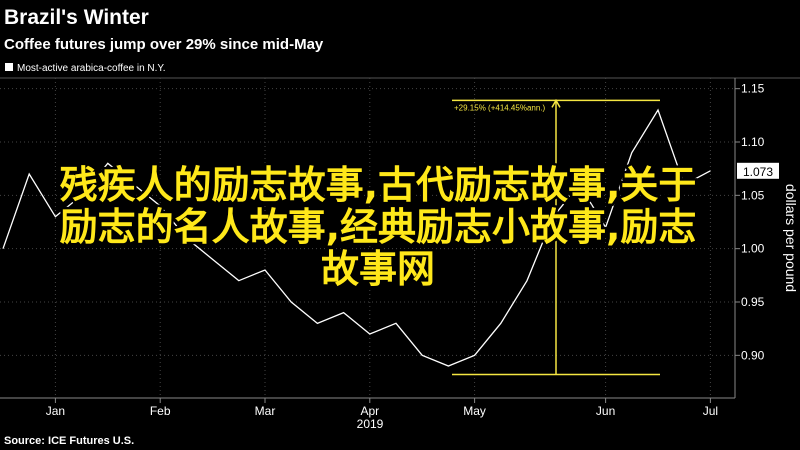 Image resolution: width=800 pixels, height=450 pixels. What do you see at coordinates (605, 411) in the screenshot?
I see `x-tick-label: Jun` at bounding box center [605, 411].